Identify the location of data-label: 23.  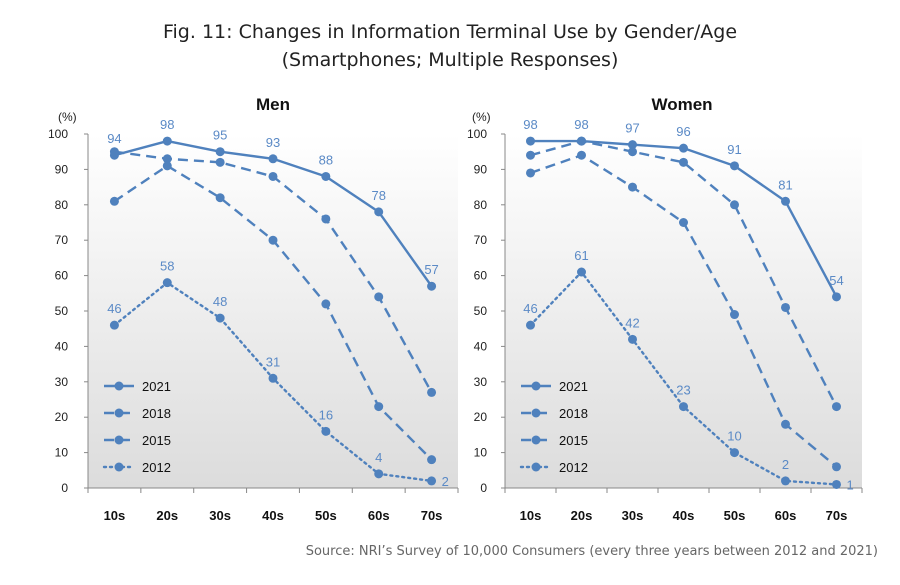
(683, 390).